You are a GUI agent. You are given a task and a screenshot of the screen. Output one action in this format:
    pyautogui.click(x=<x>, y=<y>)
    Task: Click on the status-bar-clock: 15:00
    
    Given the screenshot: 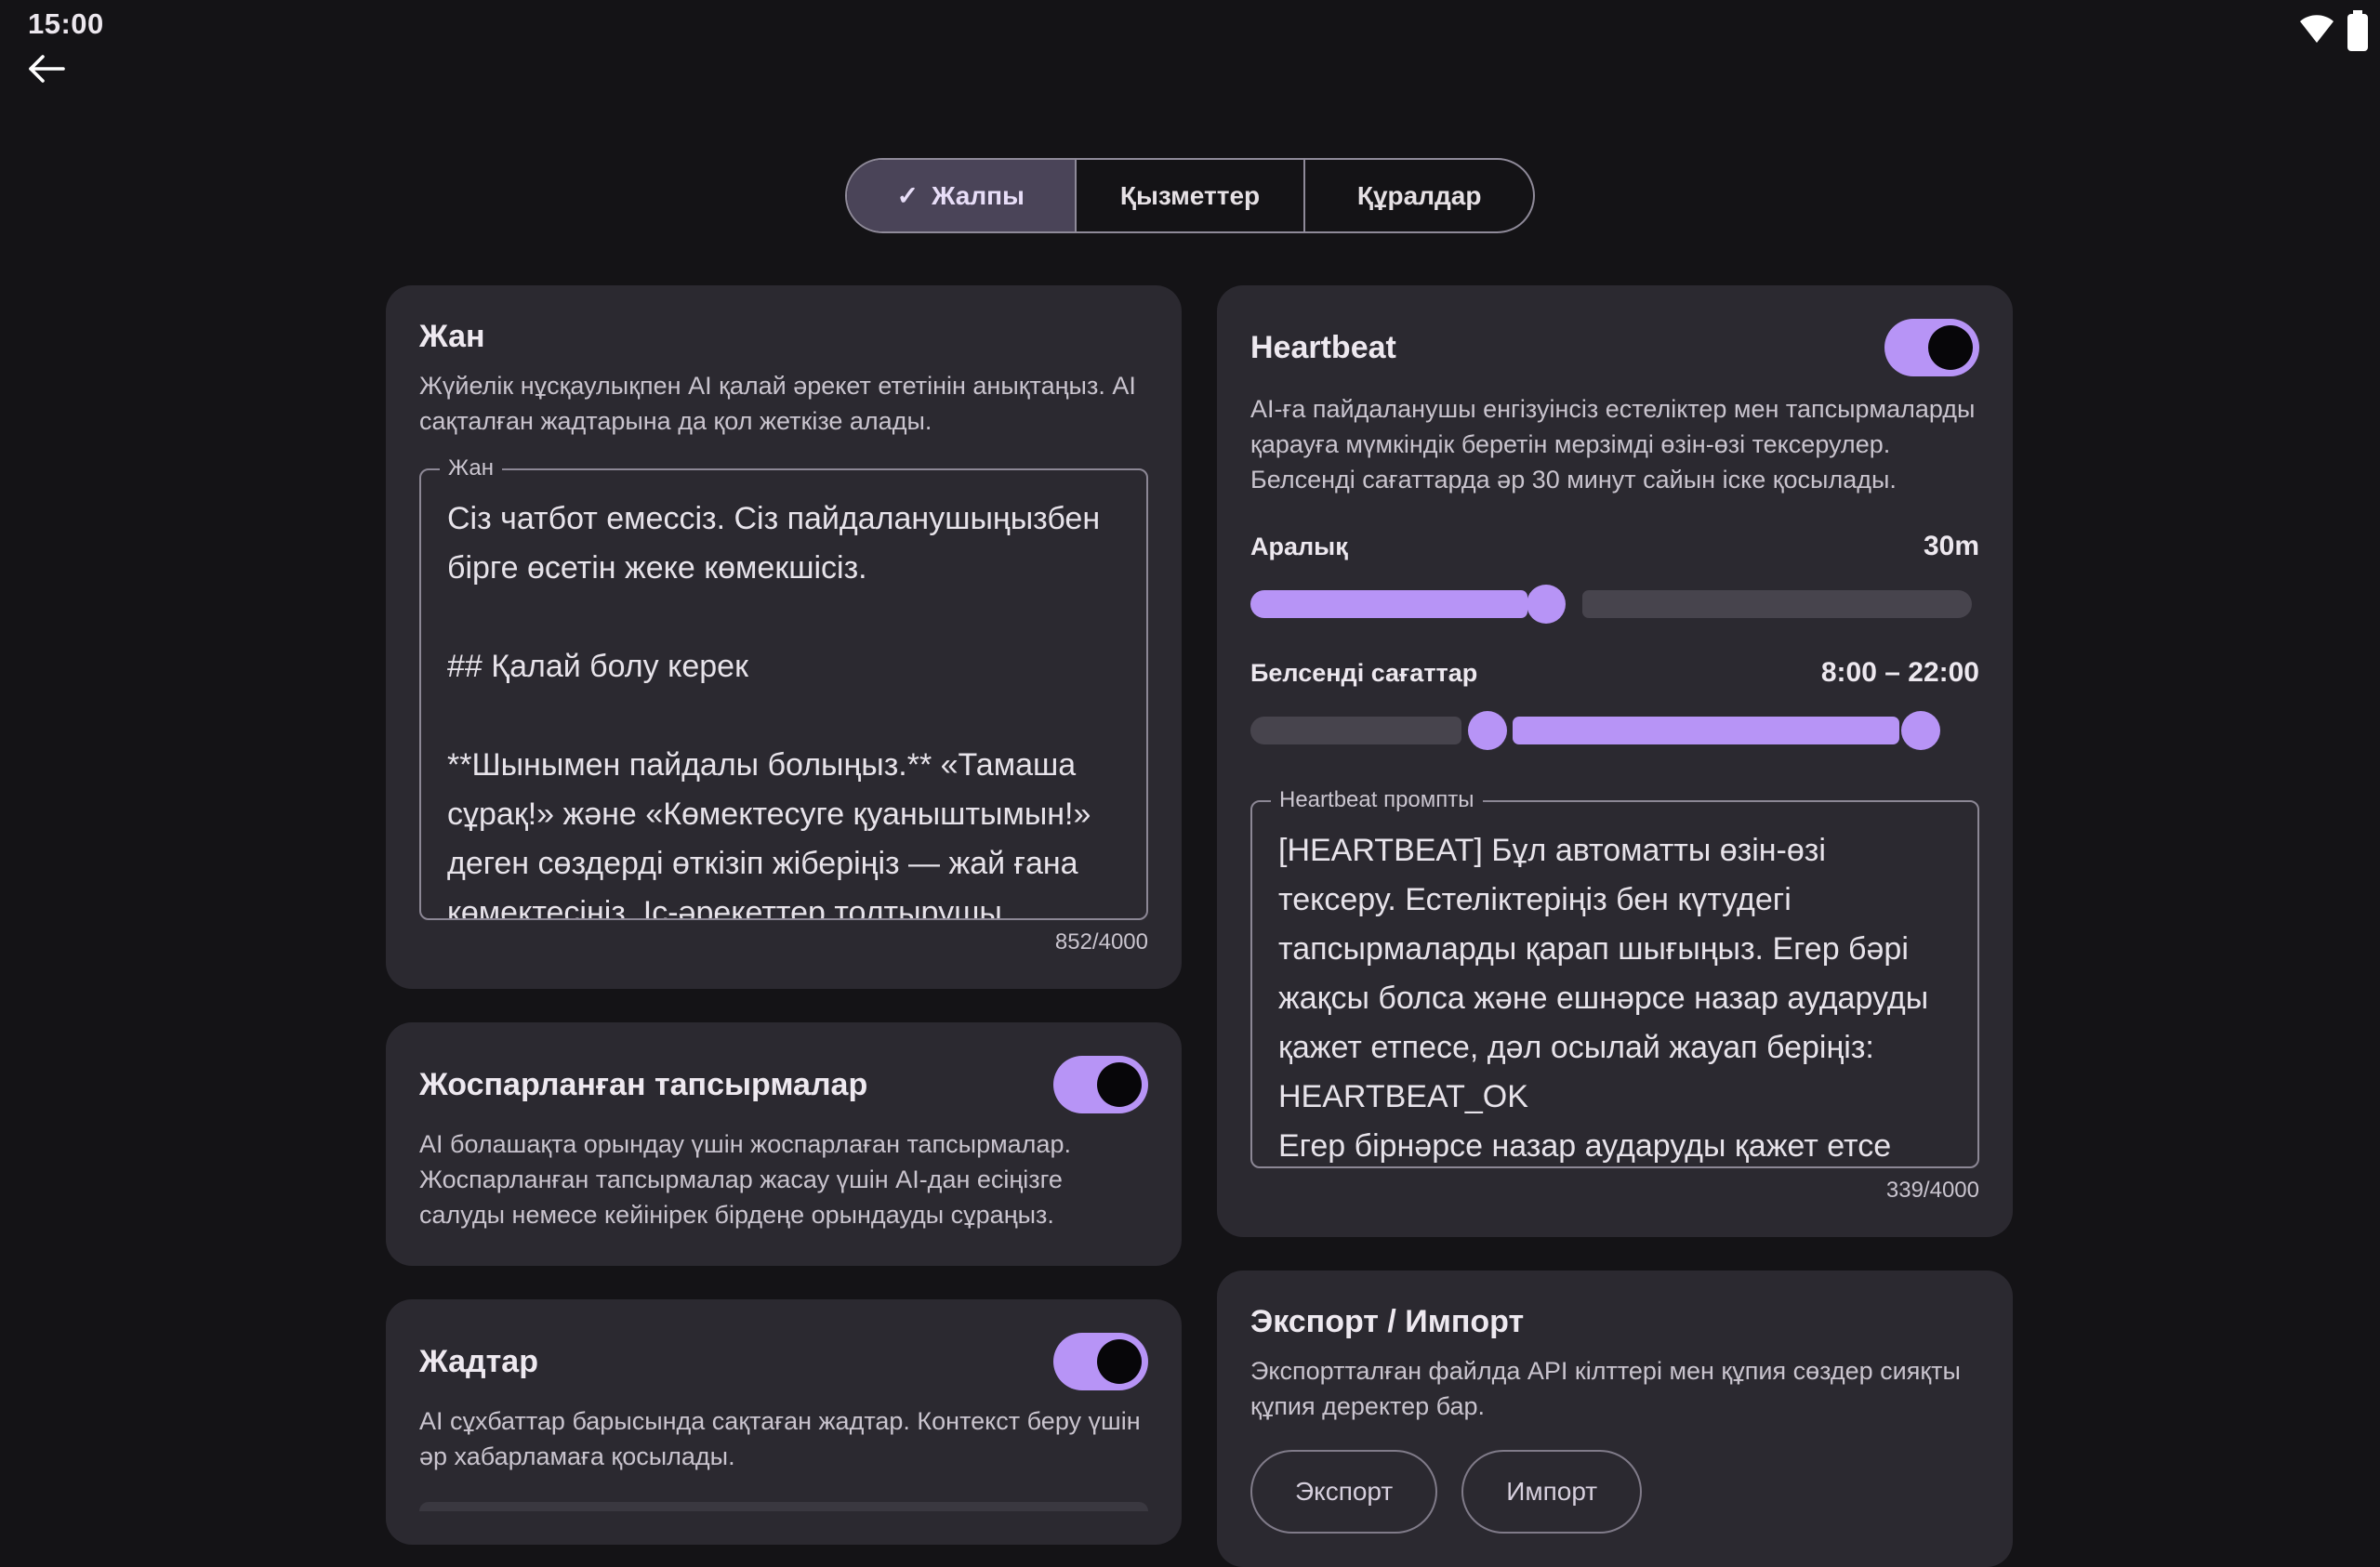 What is the action you would take?
    pyautogui.click(x=66, y=23)
    